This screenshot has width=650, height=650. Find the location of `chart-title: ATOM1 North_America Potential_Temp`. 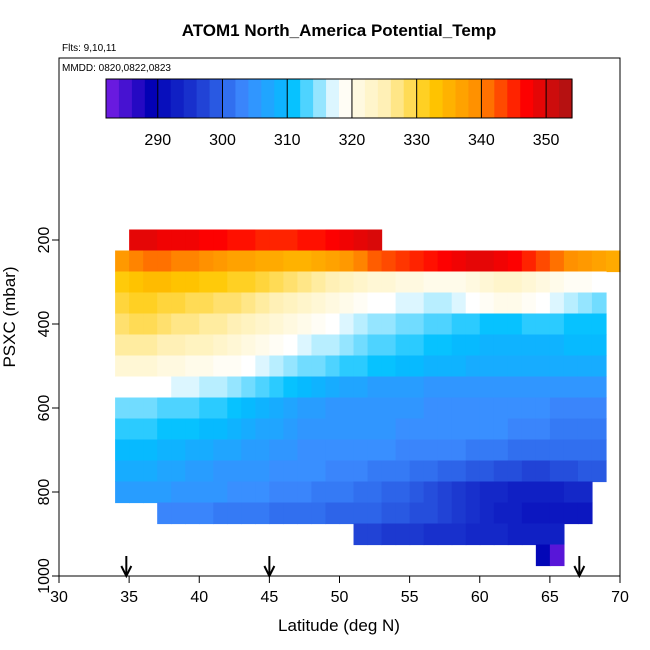

chart-title: ATOM1 North_America Potential_Temp is located at coordinates (339, 30).